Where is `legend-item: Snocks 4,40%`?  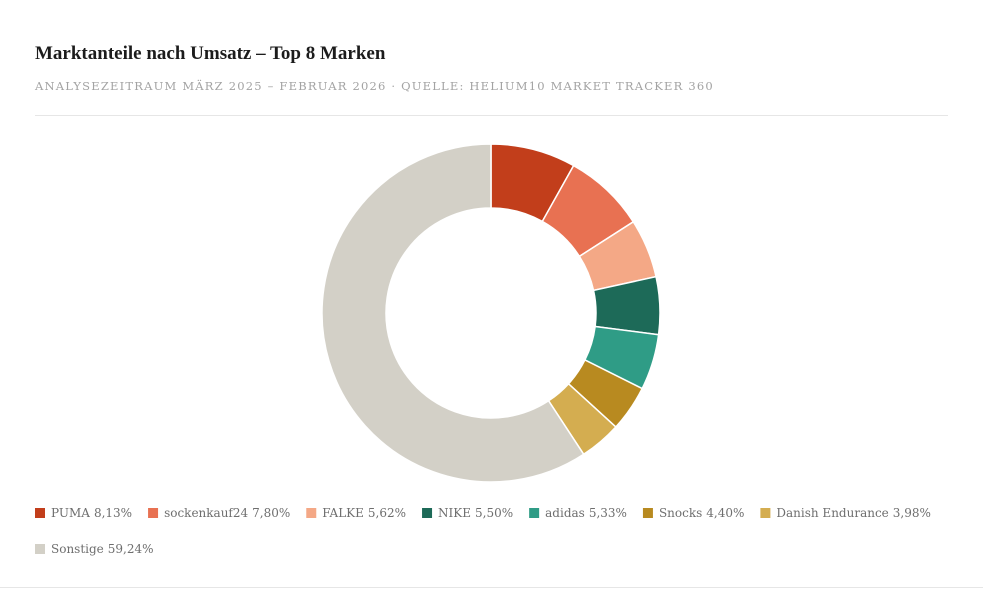 legend-item: Snocks 4,40% is located at coordinates (693, 513).